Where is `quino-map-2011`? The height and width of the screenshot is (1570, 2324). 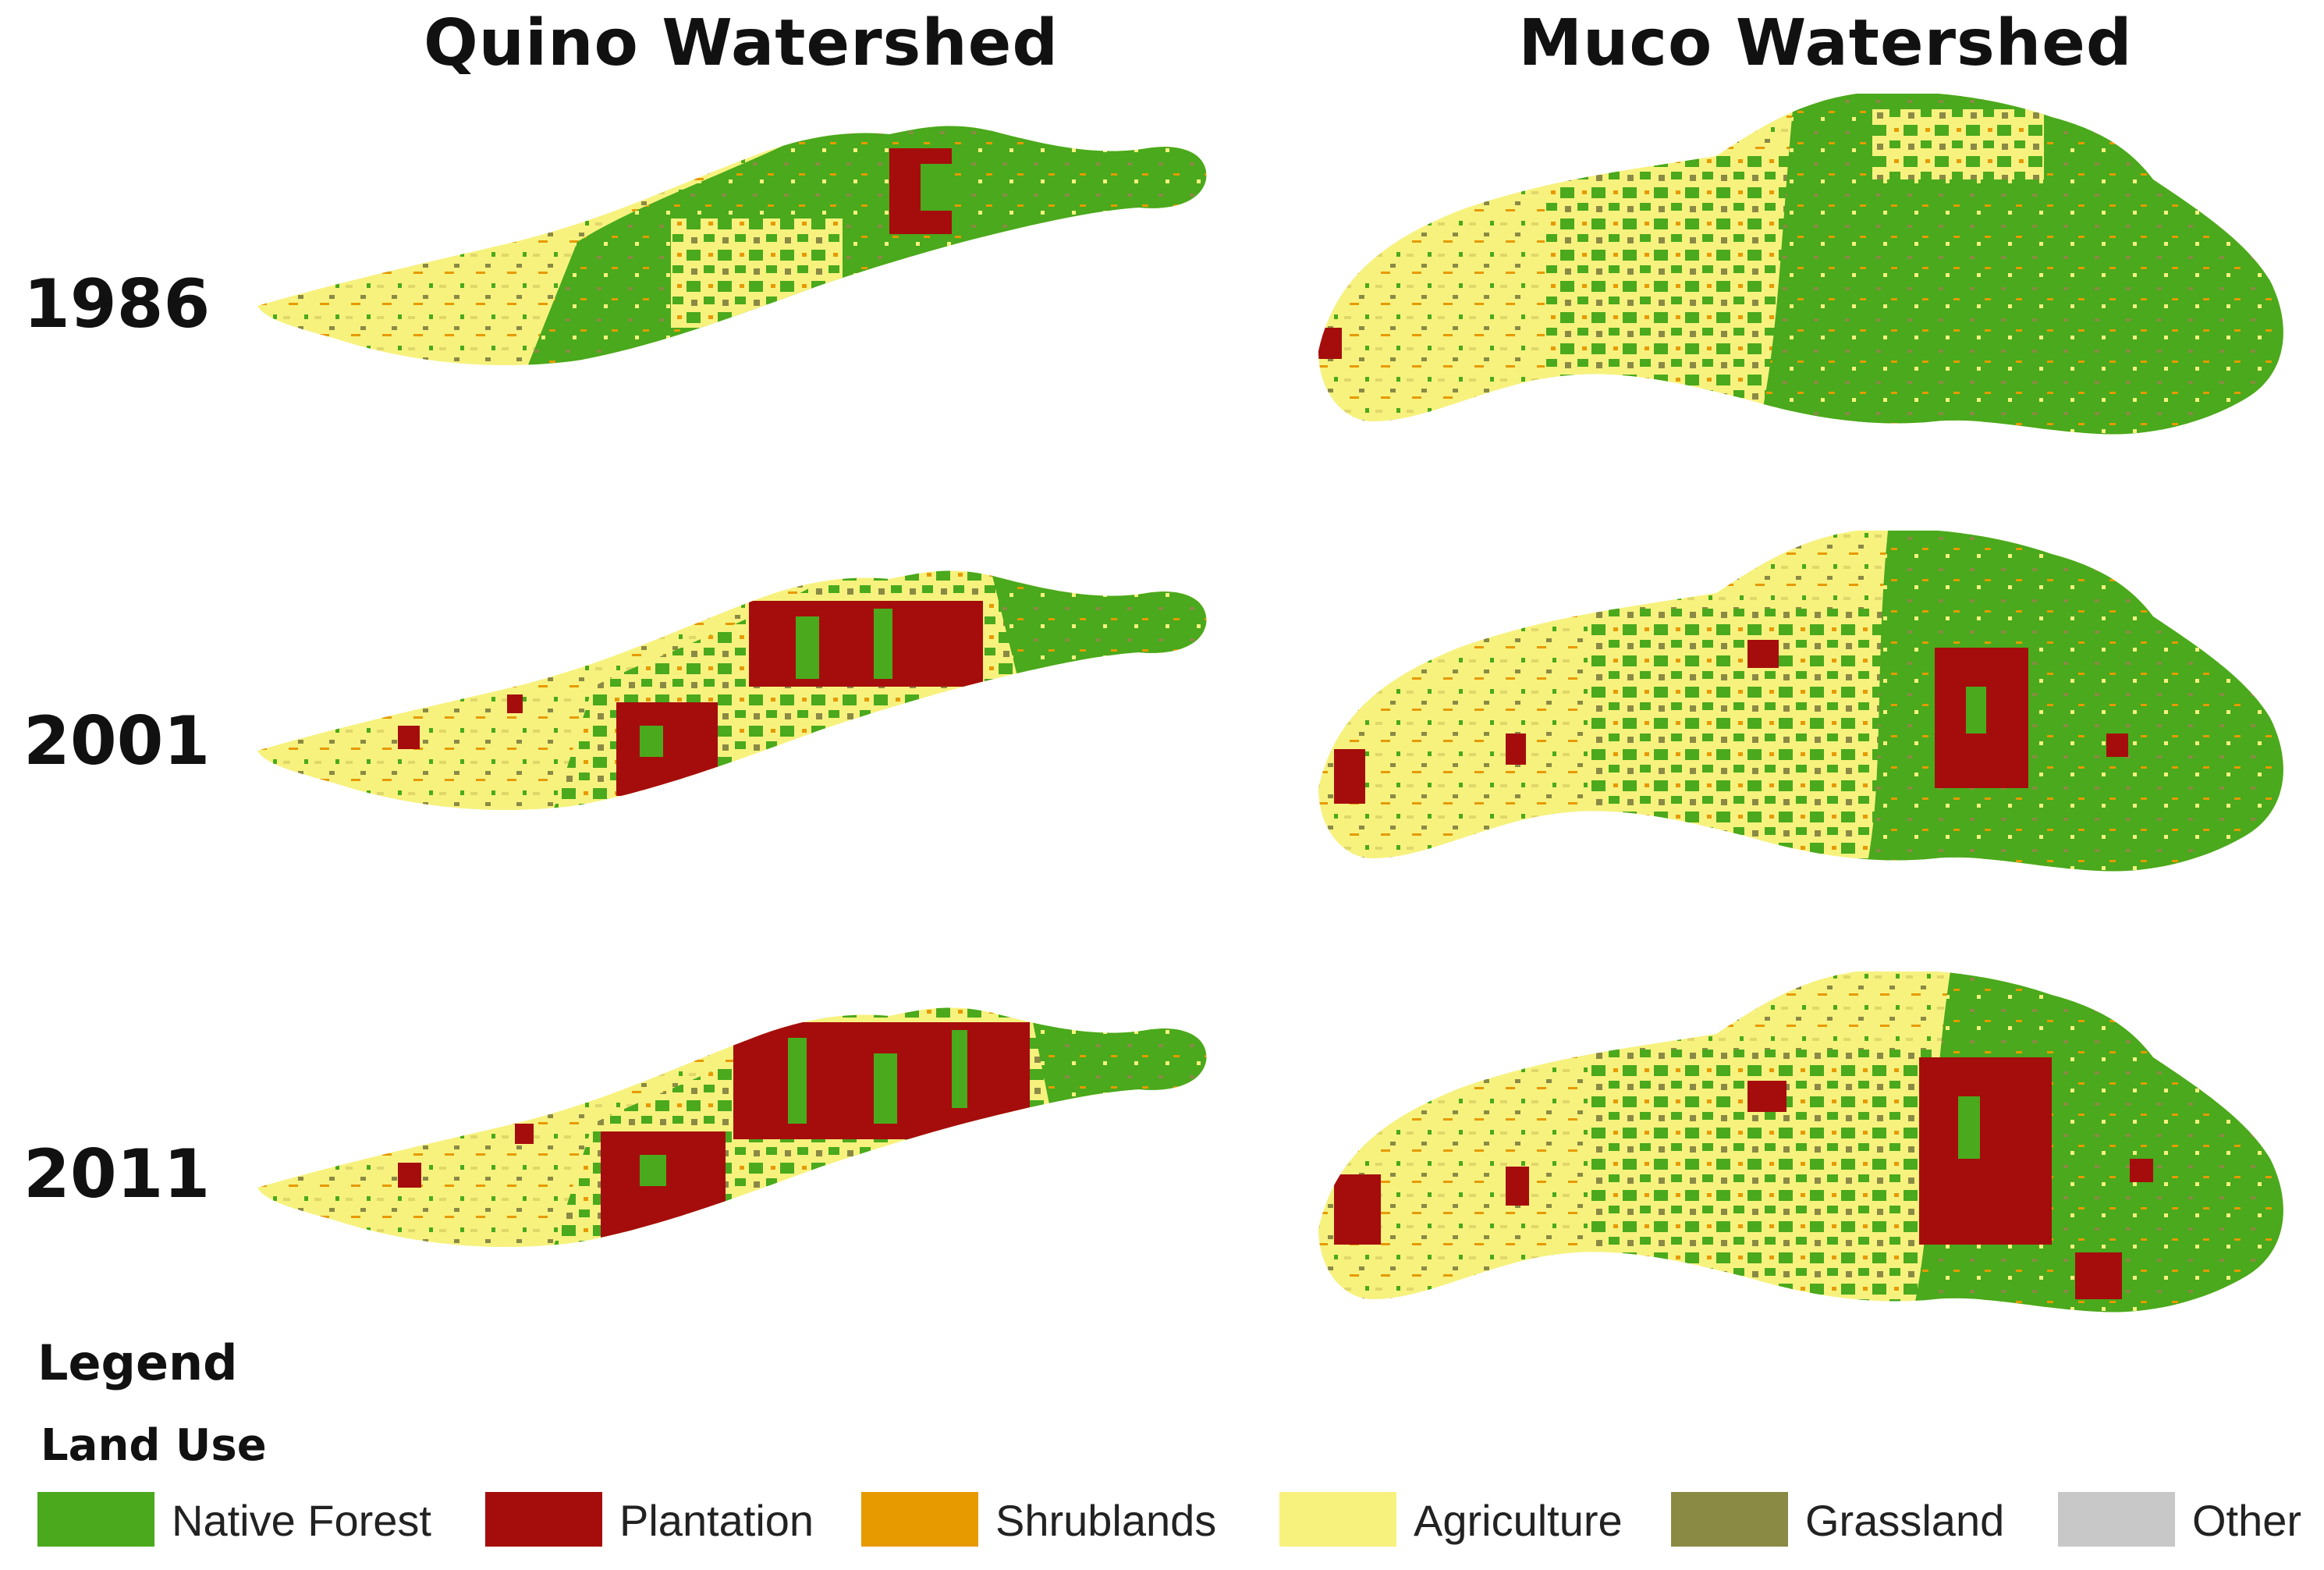 quino-map-2011 is located at coordinates (732, 1127).